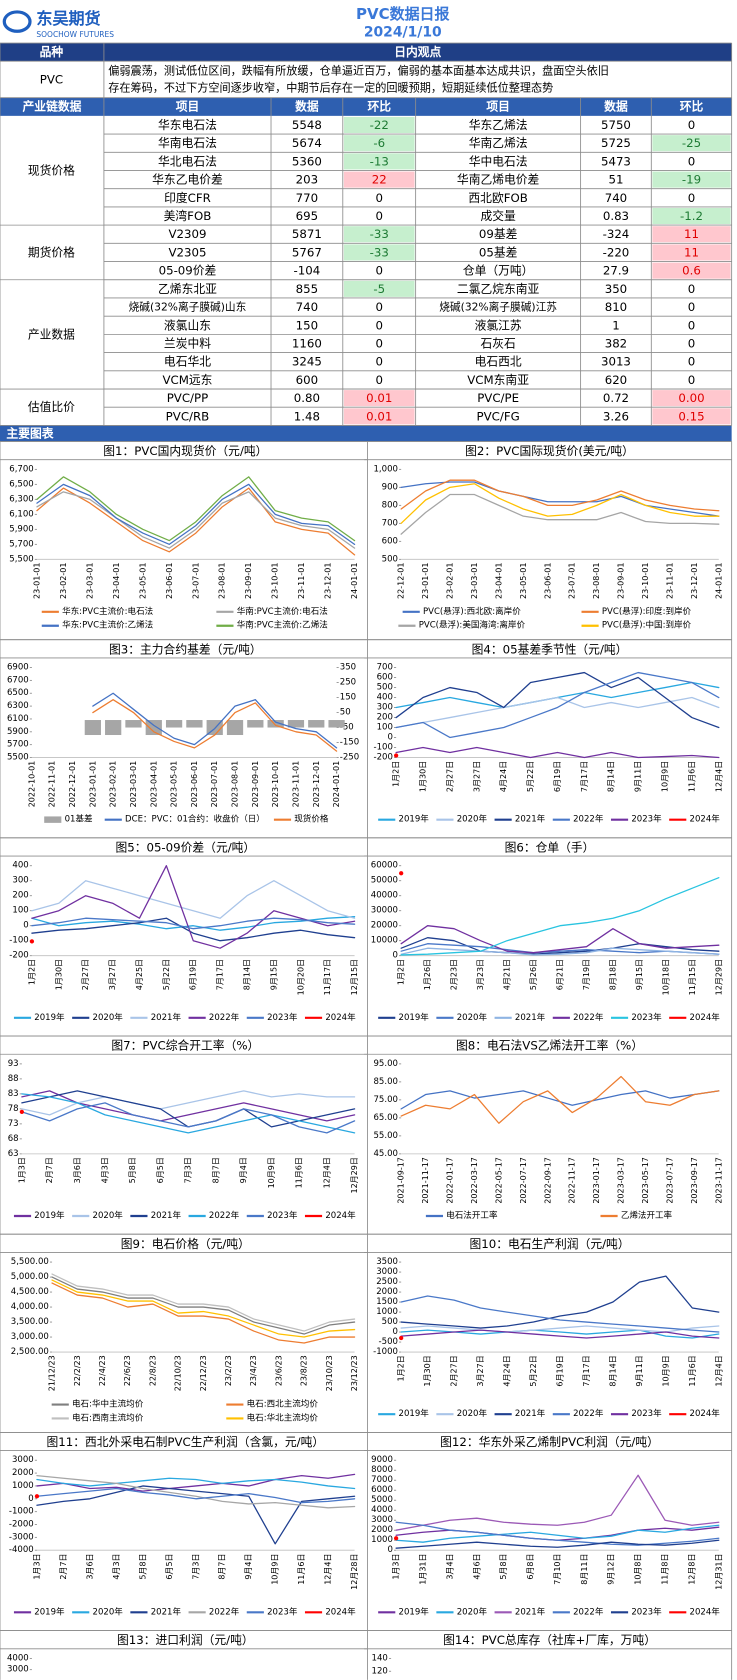  What do you see at coordinates (185, 451) in the screenshot?
I see `figure-title: 图1：PVC国内现货价（元/吨）` at bounding box center [185, 451].